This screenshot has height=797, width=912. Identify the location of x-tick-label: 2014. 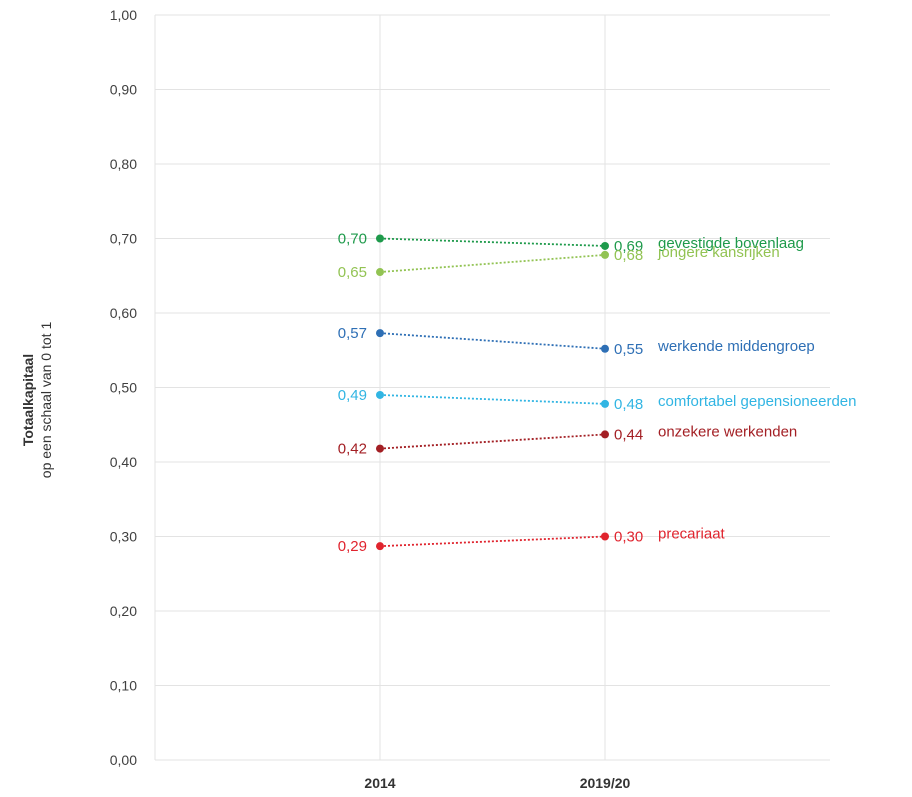
(379, 783).